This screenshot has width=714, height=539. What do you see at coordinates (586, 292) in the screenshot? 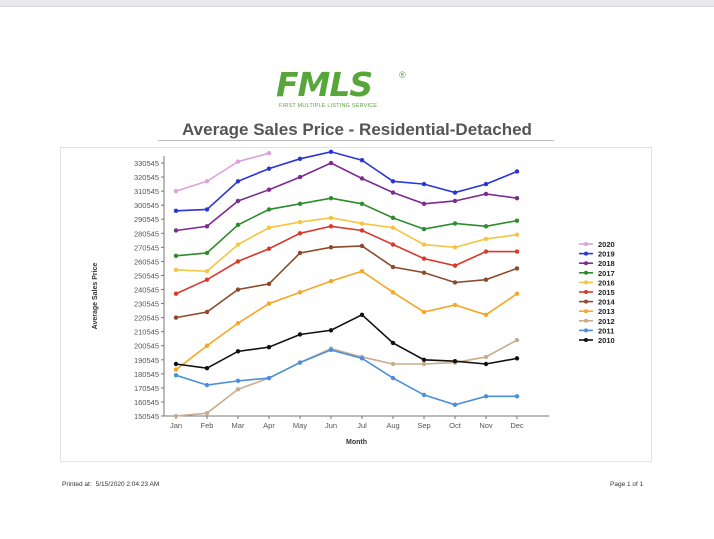
I see `legend-marker-2015` at bounding box center [586, 292].